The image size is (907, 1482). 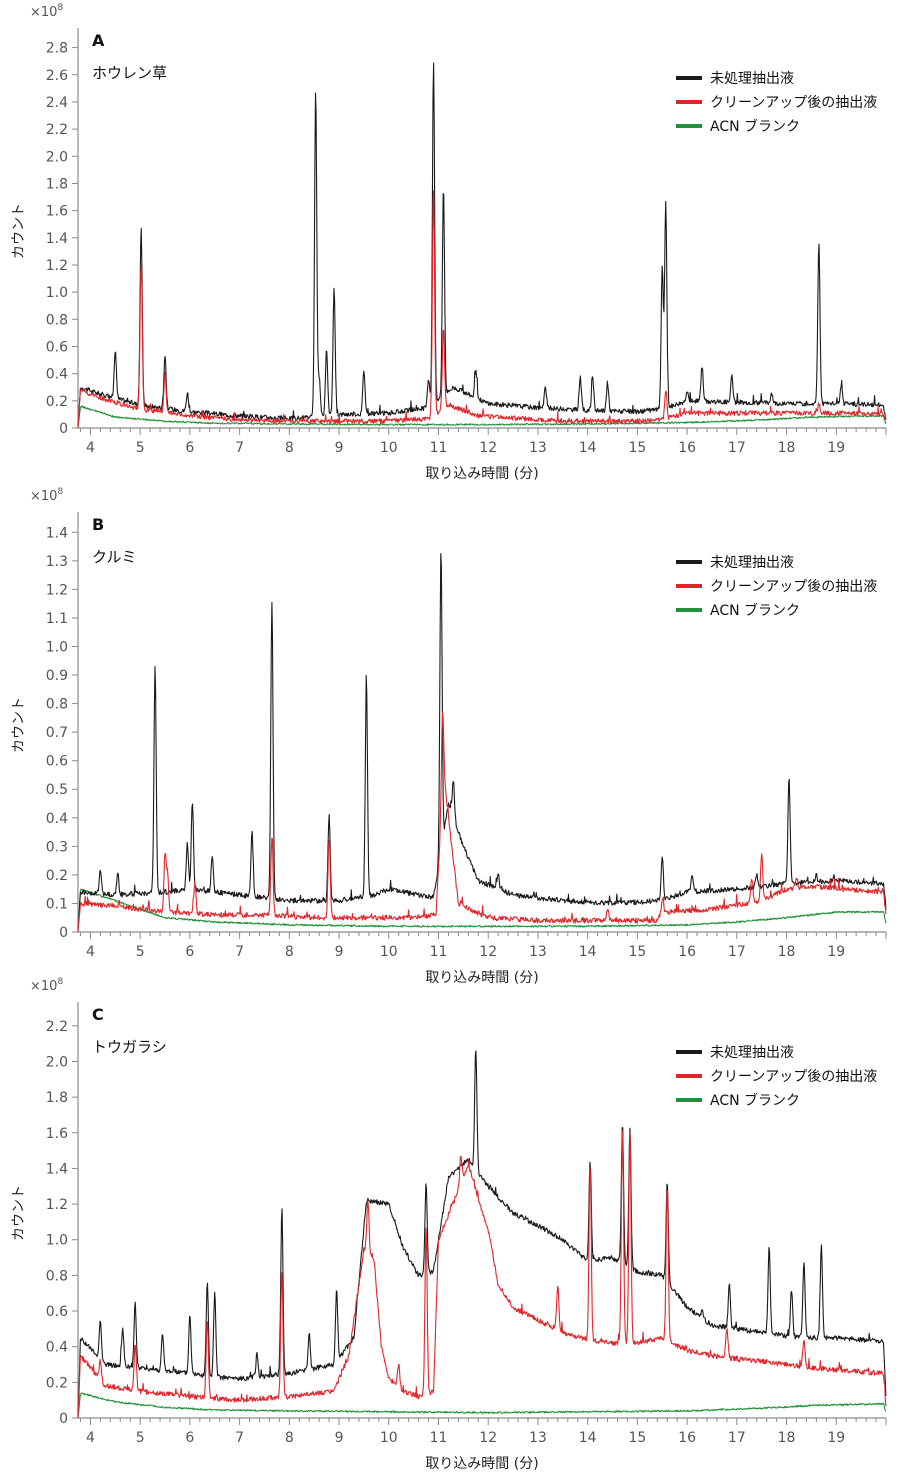 What do you see at coordinates (57, 1383) in the screenshot?
I see `y-tick-label: 0.2` at bounding box center [57, 1383].